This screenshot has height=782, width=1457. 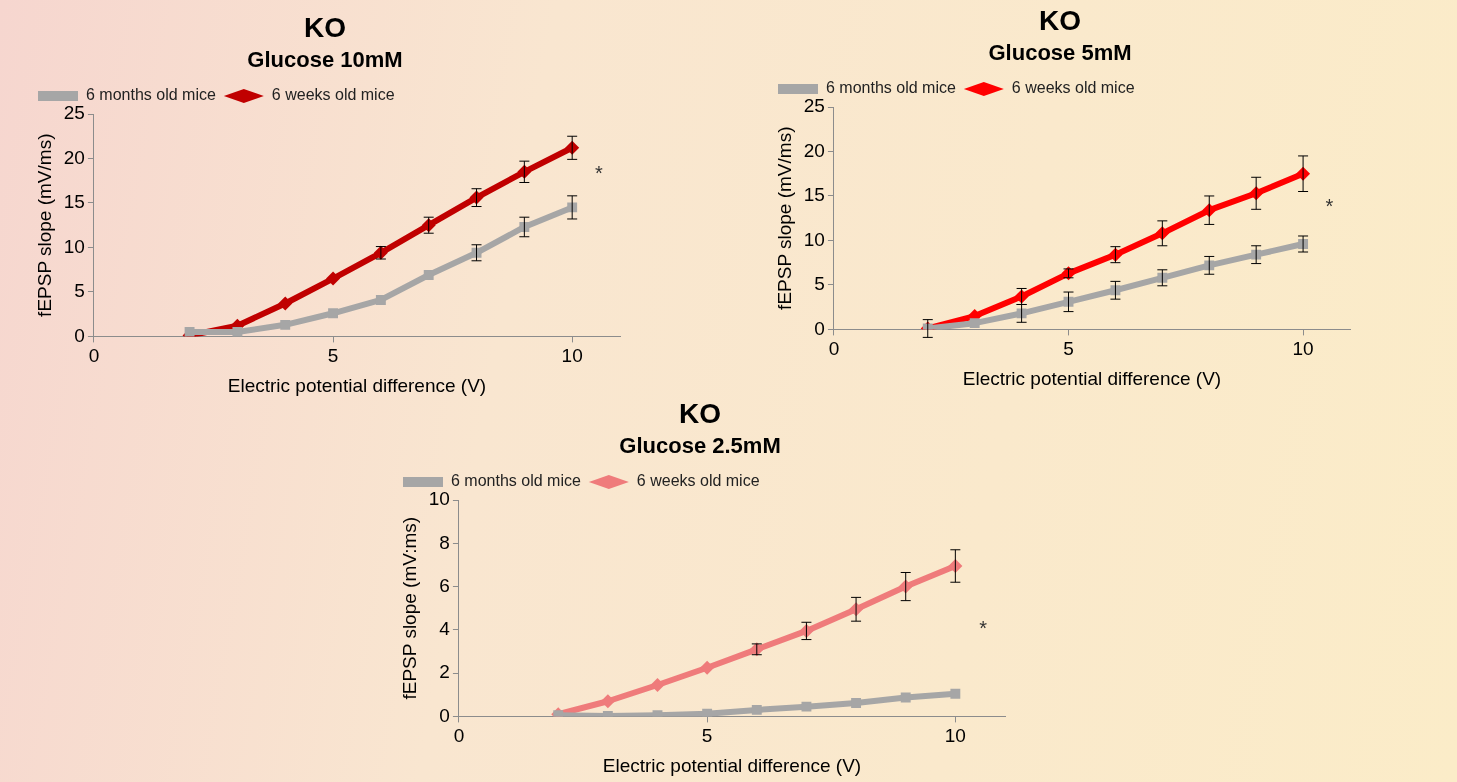 What do you see at coordinates (325, 59) in the screenshot?
I see `chart-subtitle: Glucose 10mM` at bounding box center [325, 59].